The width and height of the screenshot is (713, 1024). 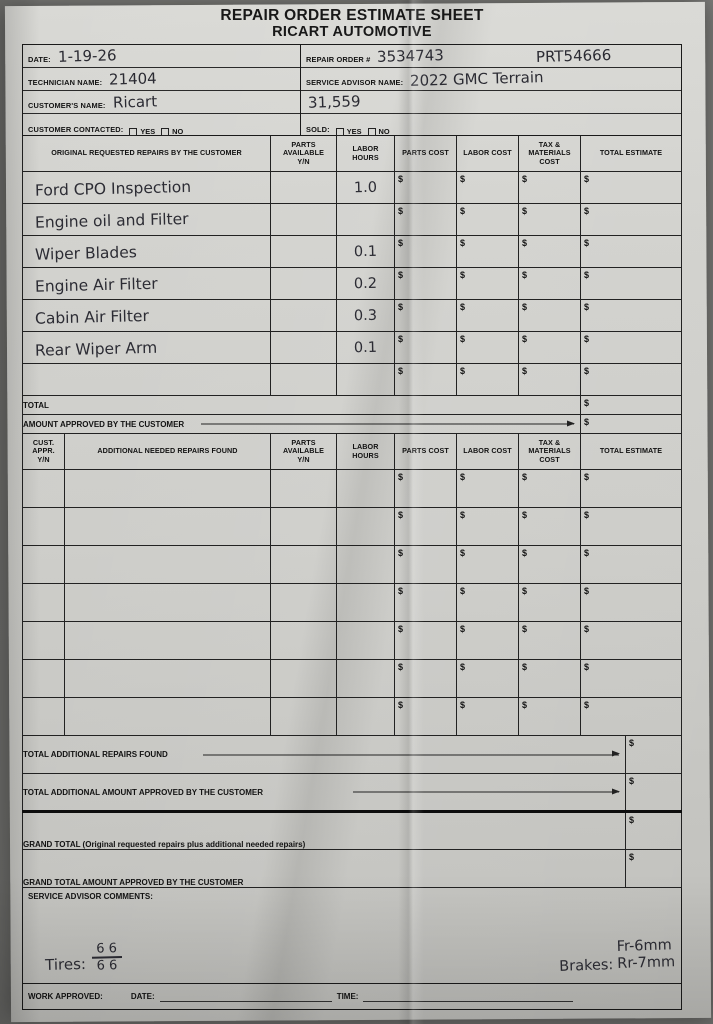 I want to click on total-additional-value, so click(x=653, y=755).